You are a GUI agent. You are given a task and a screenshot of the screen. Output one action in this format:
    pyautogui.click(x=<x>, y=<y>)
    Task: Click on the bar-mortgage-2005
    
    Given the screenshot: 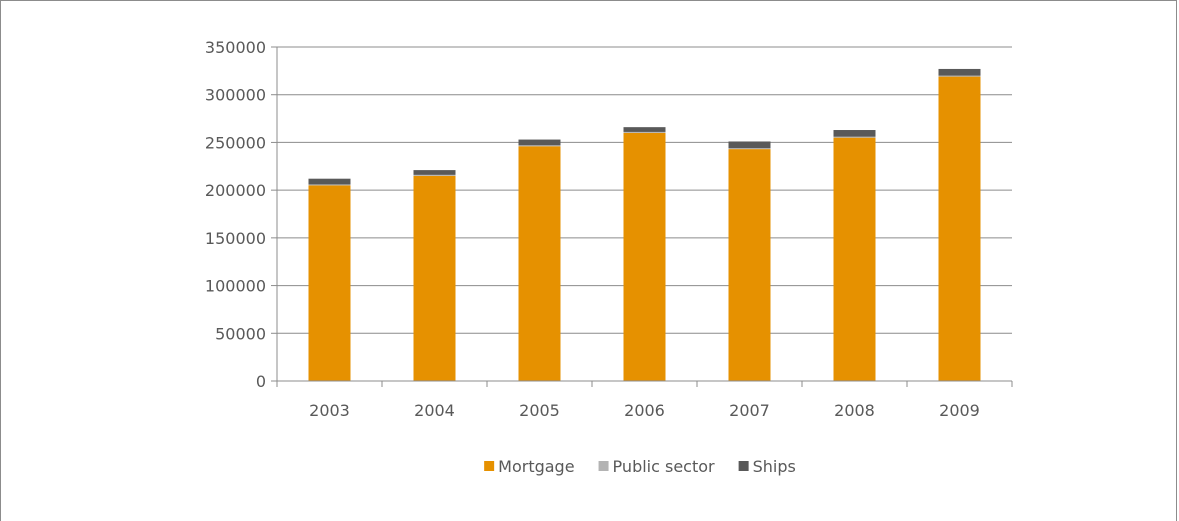 What is the action you would take?
    pyautogui.click(x=539, y=263)
    